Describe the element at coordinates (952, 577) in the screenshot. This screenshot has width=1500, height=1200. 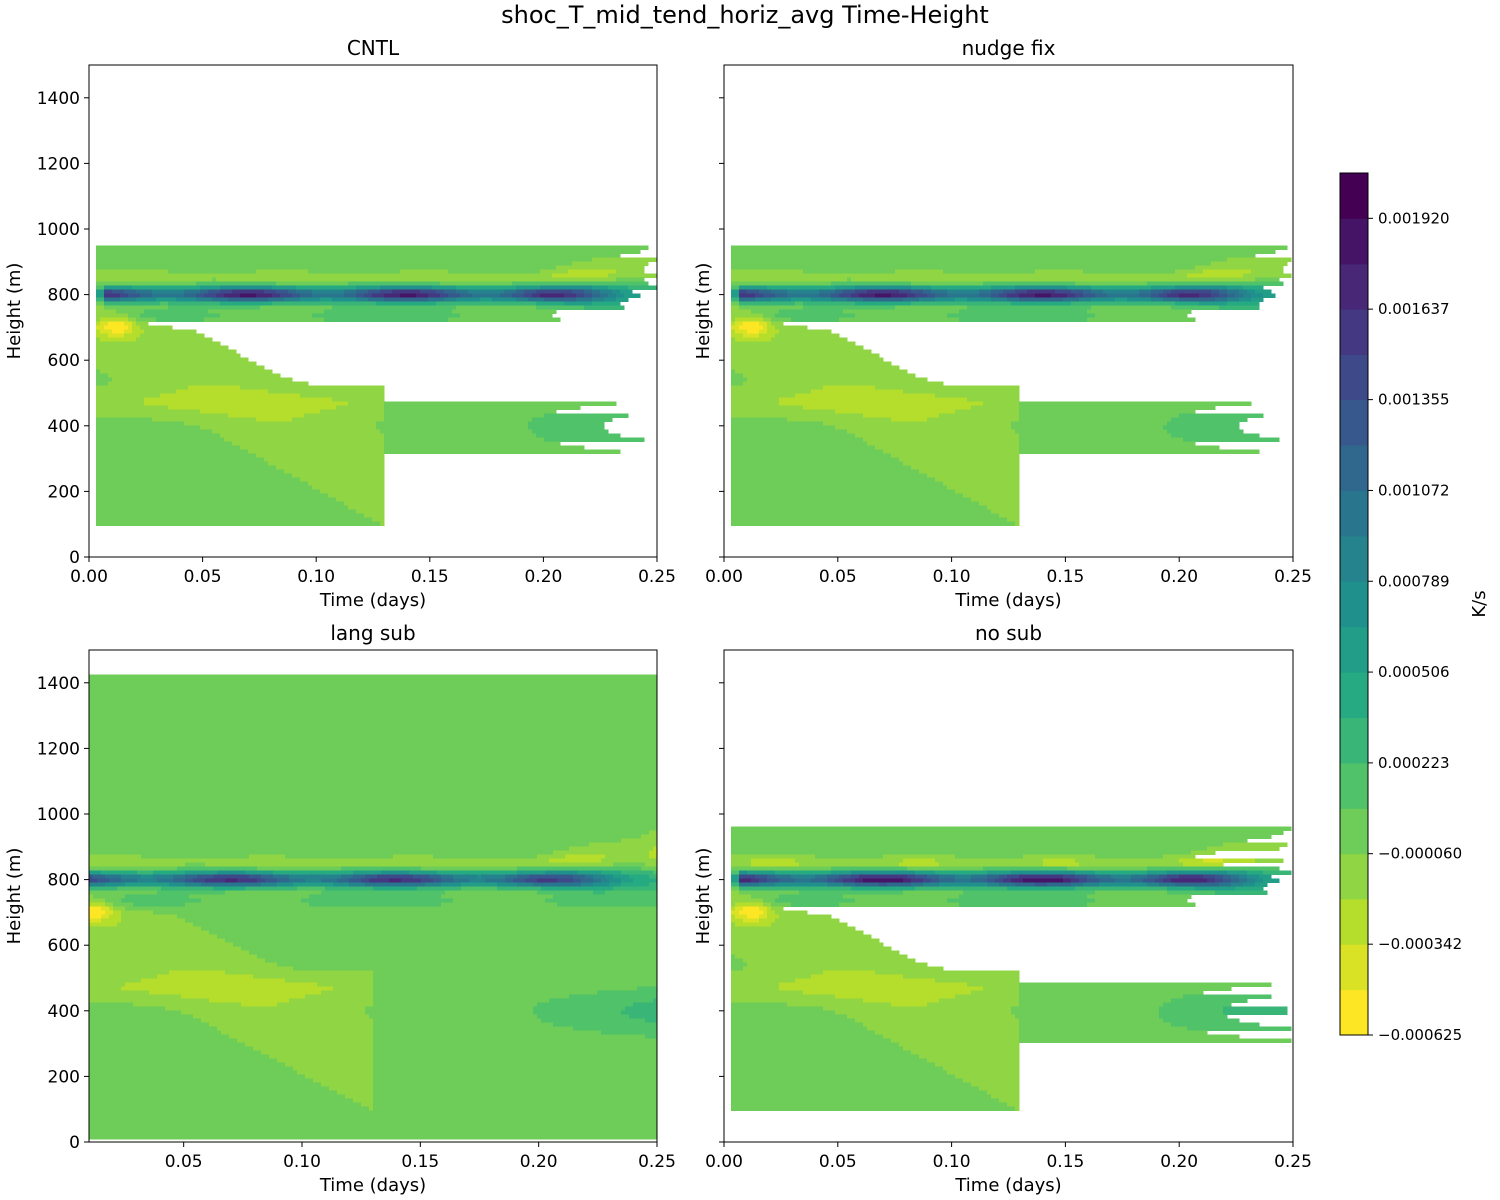
I see `x-tick-label: 0.10` at that location.